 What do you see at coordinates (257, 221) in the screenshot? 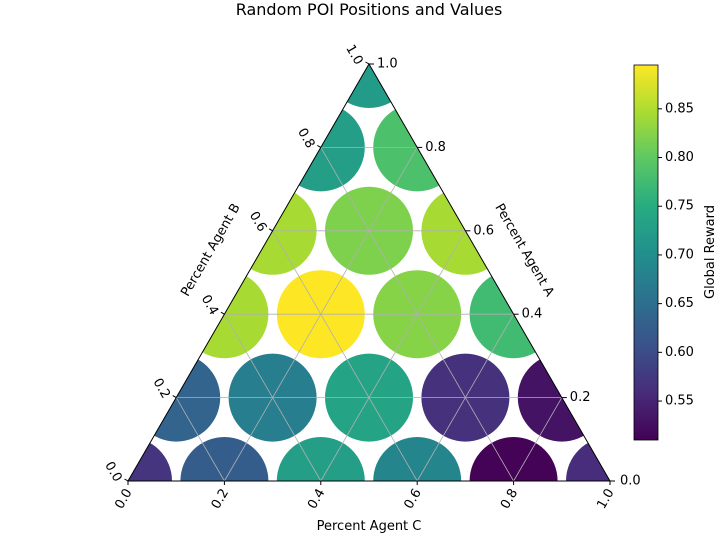
I see `tick-label-b-3: 0.6` at bounding box center [257, 221].